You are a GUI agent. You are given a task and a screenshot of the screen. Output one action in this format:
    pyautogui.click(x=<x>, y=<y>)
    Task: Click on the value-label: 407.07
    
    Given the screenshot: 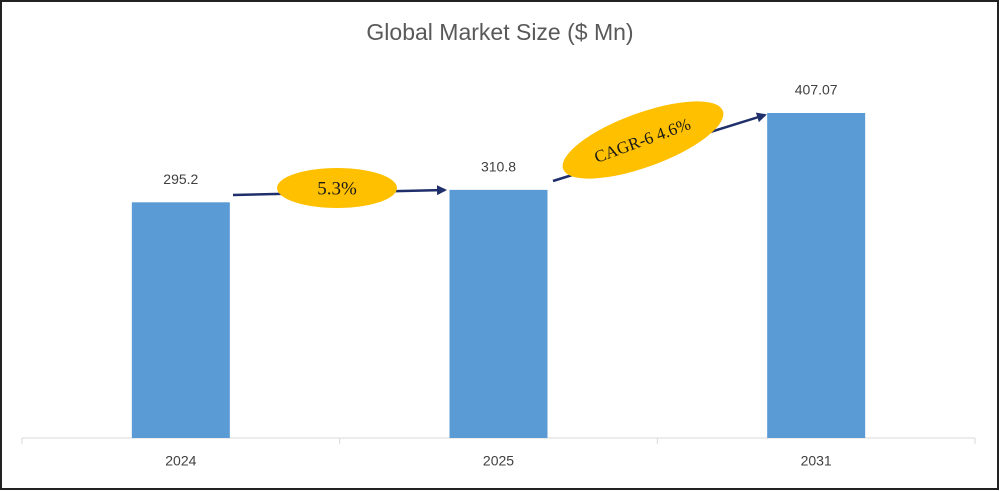 What is the action you would take?
    pyautogui.click(x=816, y=90)
    